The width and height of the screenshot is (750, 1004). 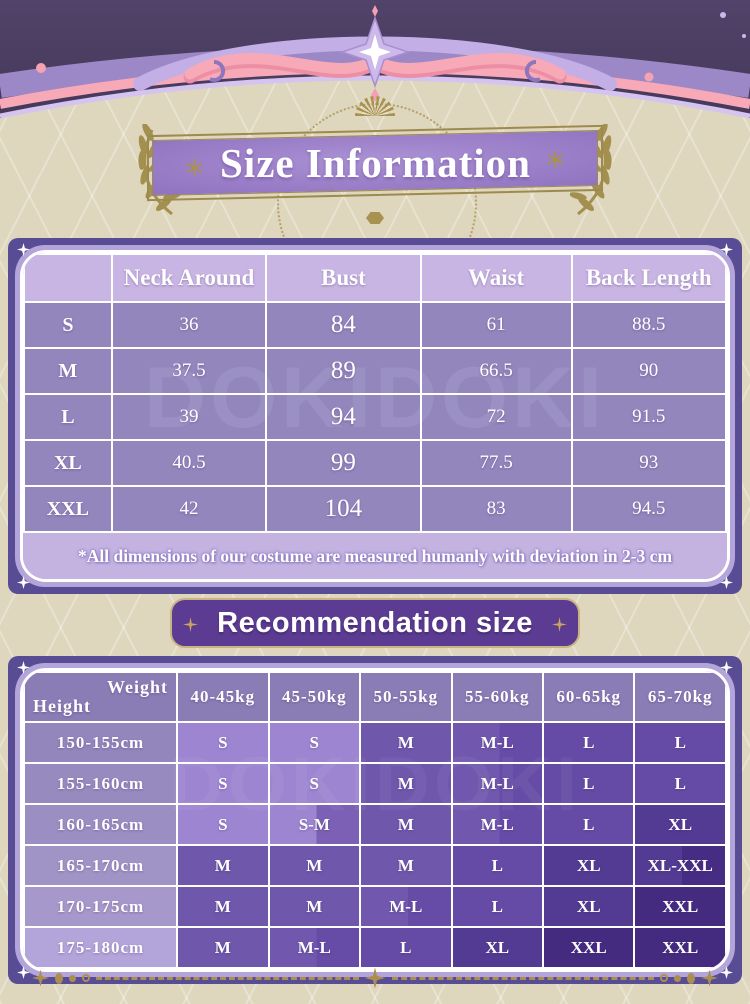 I want to click on height-label: 150-155cm, so click(x=101, y=742).